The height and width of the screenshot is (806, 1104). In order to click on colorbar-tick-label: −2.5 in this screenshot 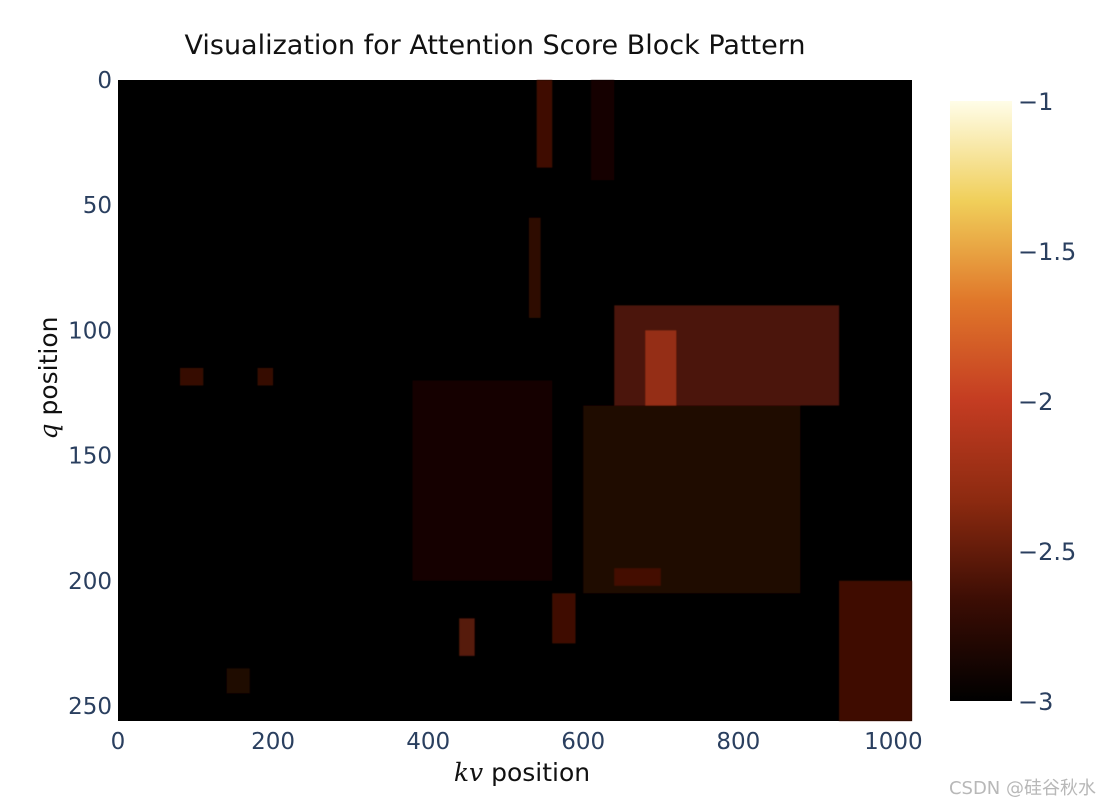, I will do `click(1047, 552)`.